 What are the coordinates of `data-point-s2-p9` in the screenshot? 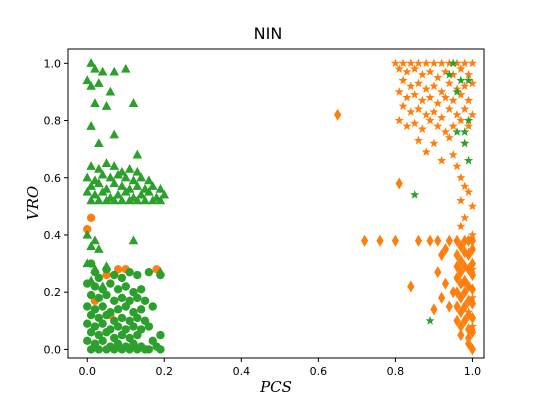 It's located at (465, 63).